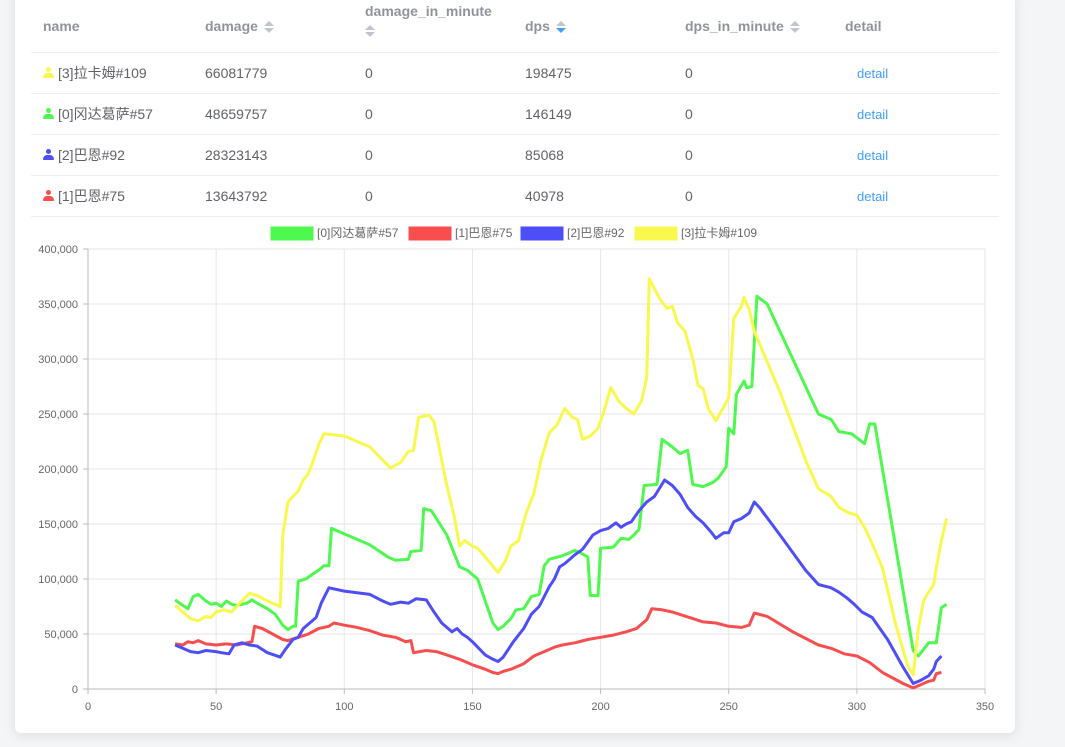 The width and height of the screenshot is (1065, 747). What do you see at coordinates (753, 26) in the screenshot?
I see `column-header-dps-in-minute: dps_in_minute` at bounding box center [753, 26].